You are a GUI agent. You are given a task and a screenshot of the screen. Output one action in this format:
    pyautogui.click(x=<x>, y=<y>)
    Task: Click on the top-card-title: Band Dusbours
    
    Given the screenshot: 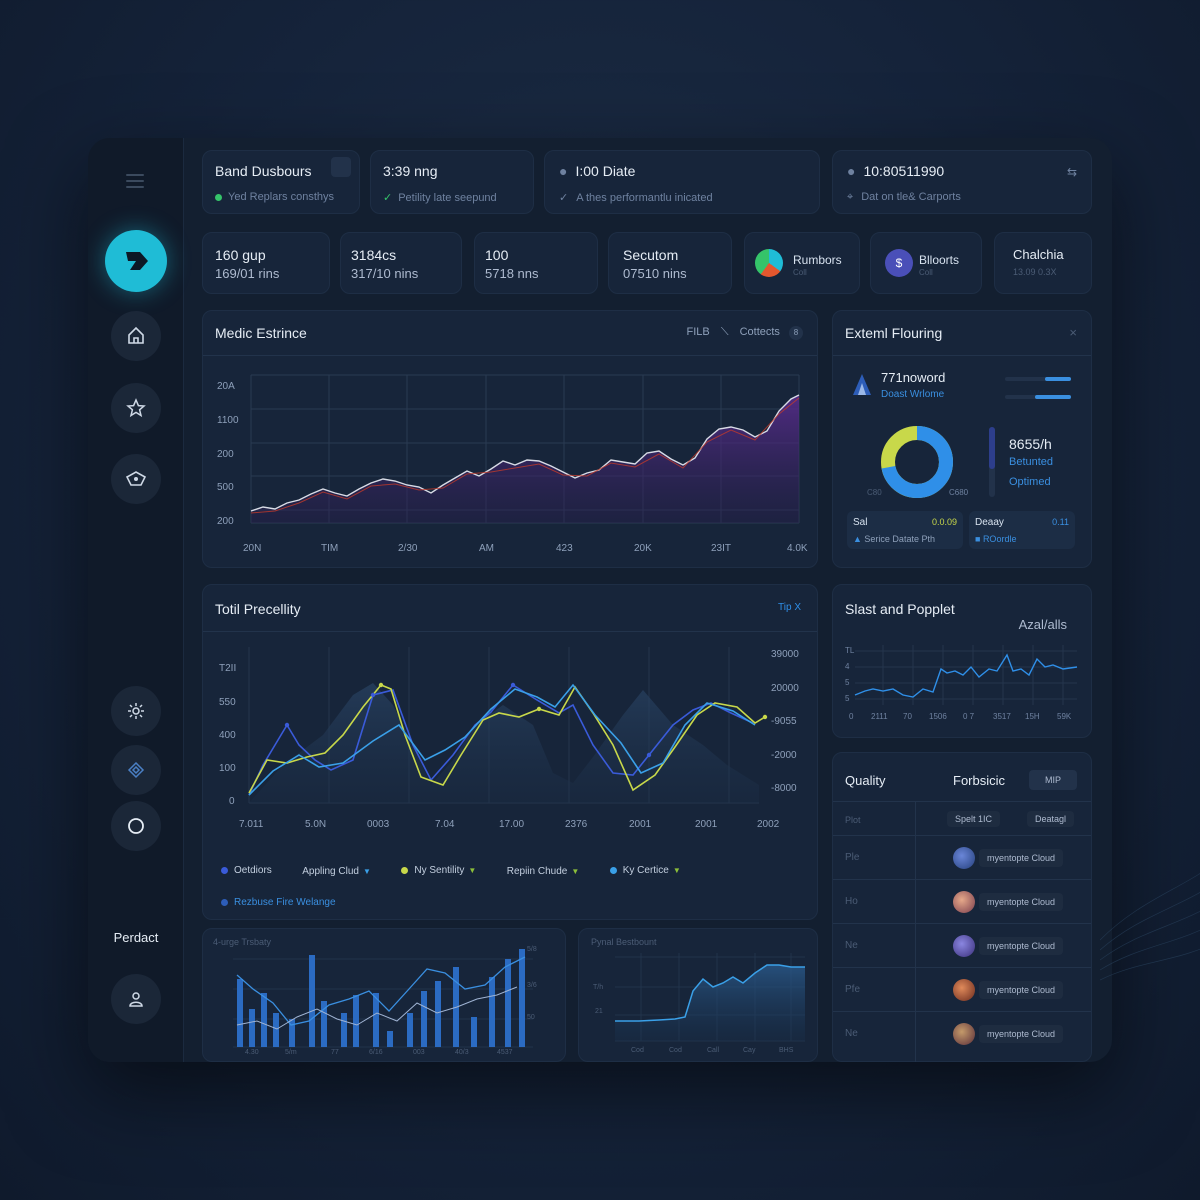 What is the action you would take?
    pyautogui.click(x=263, y=171)
    